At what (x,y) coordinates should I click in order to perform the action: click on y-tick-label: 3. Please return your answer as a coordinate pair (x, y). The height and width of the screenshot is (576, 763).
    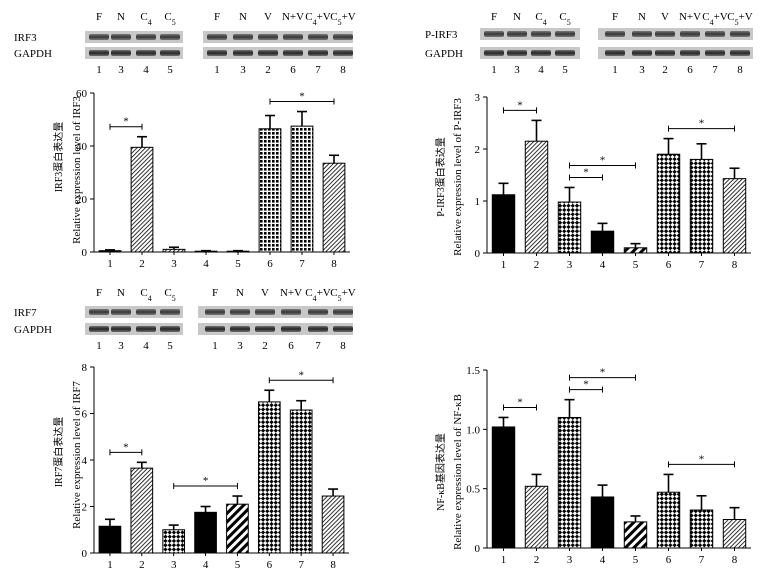
    Looking at the image, I should click on (478, 98).